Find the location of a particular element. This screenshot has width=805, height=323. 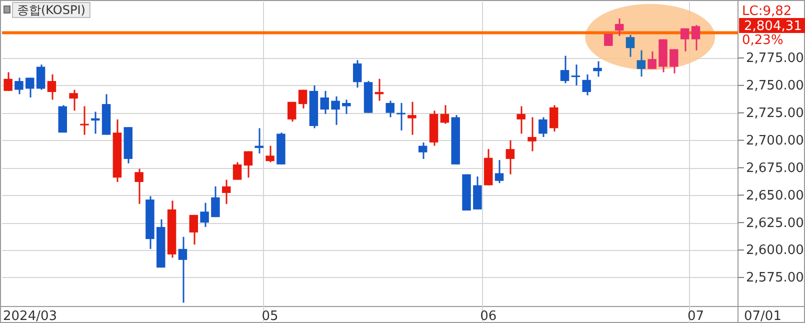

x-tick-label: 05 is located at coordinates (270, 316).